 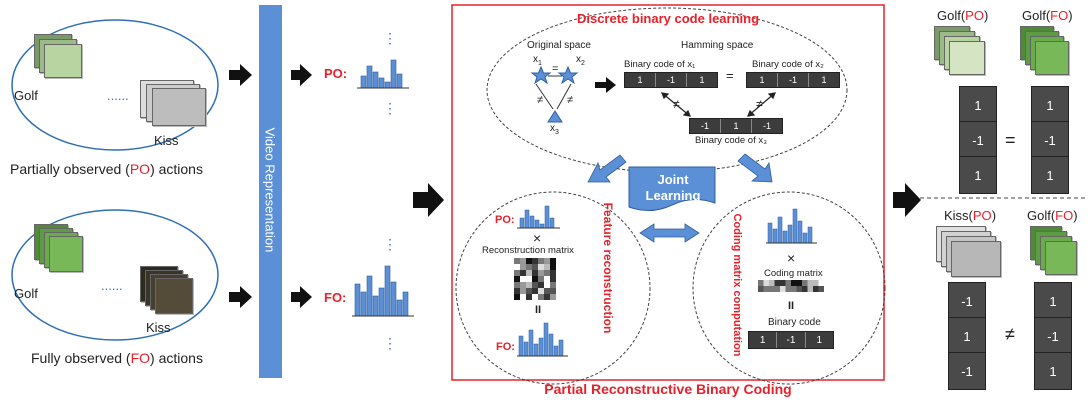 What do you see at coordinates (301, 297) in the screenshot?
I see `arrow-video-to-fo` at bounding box center [301, 297].